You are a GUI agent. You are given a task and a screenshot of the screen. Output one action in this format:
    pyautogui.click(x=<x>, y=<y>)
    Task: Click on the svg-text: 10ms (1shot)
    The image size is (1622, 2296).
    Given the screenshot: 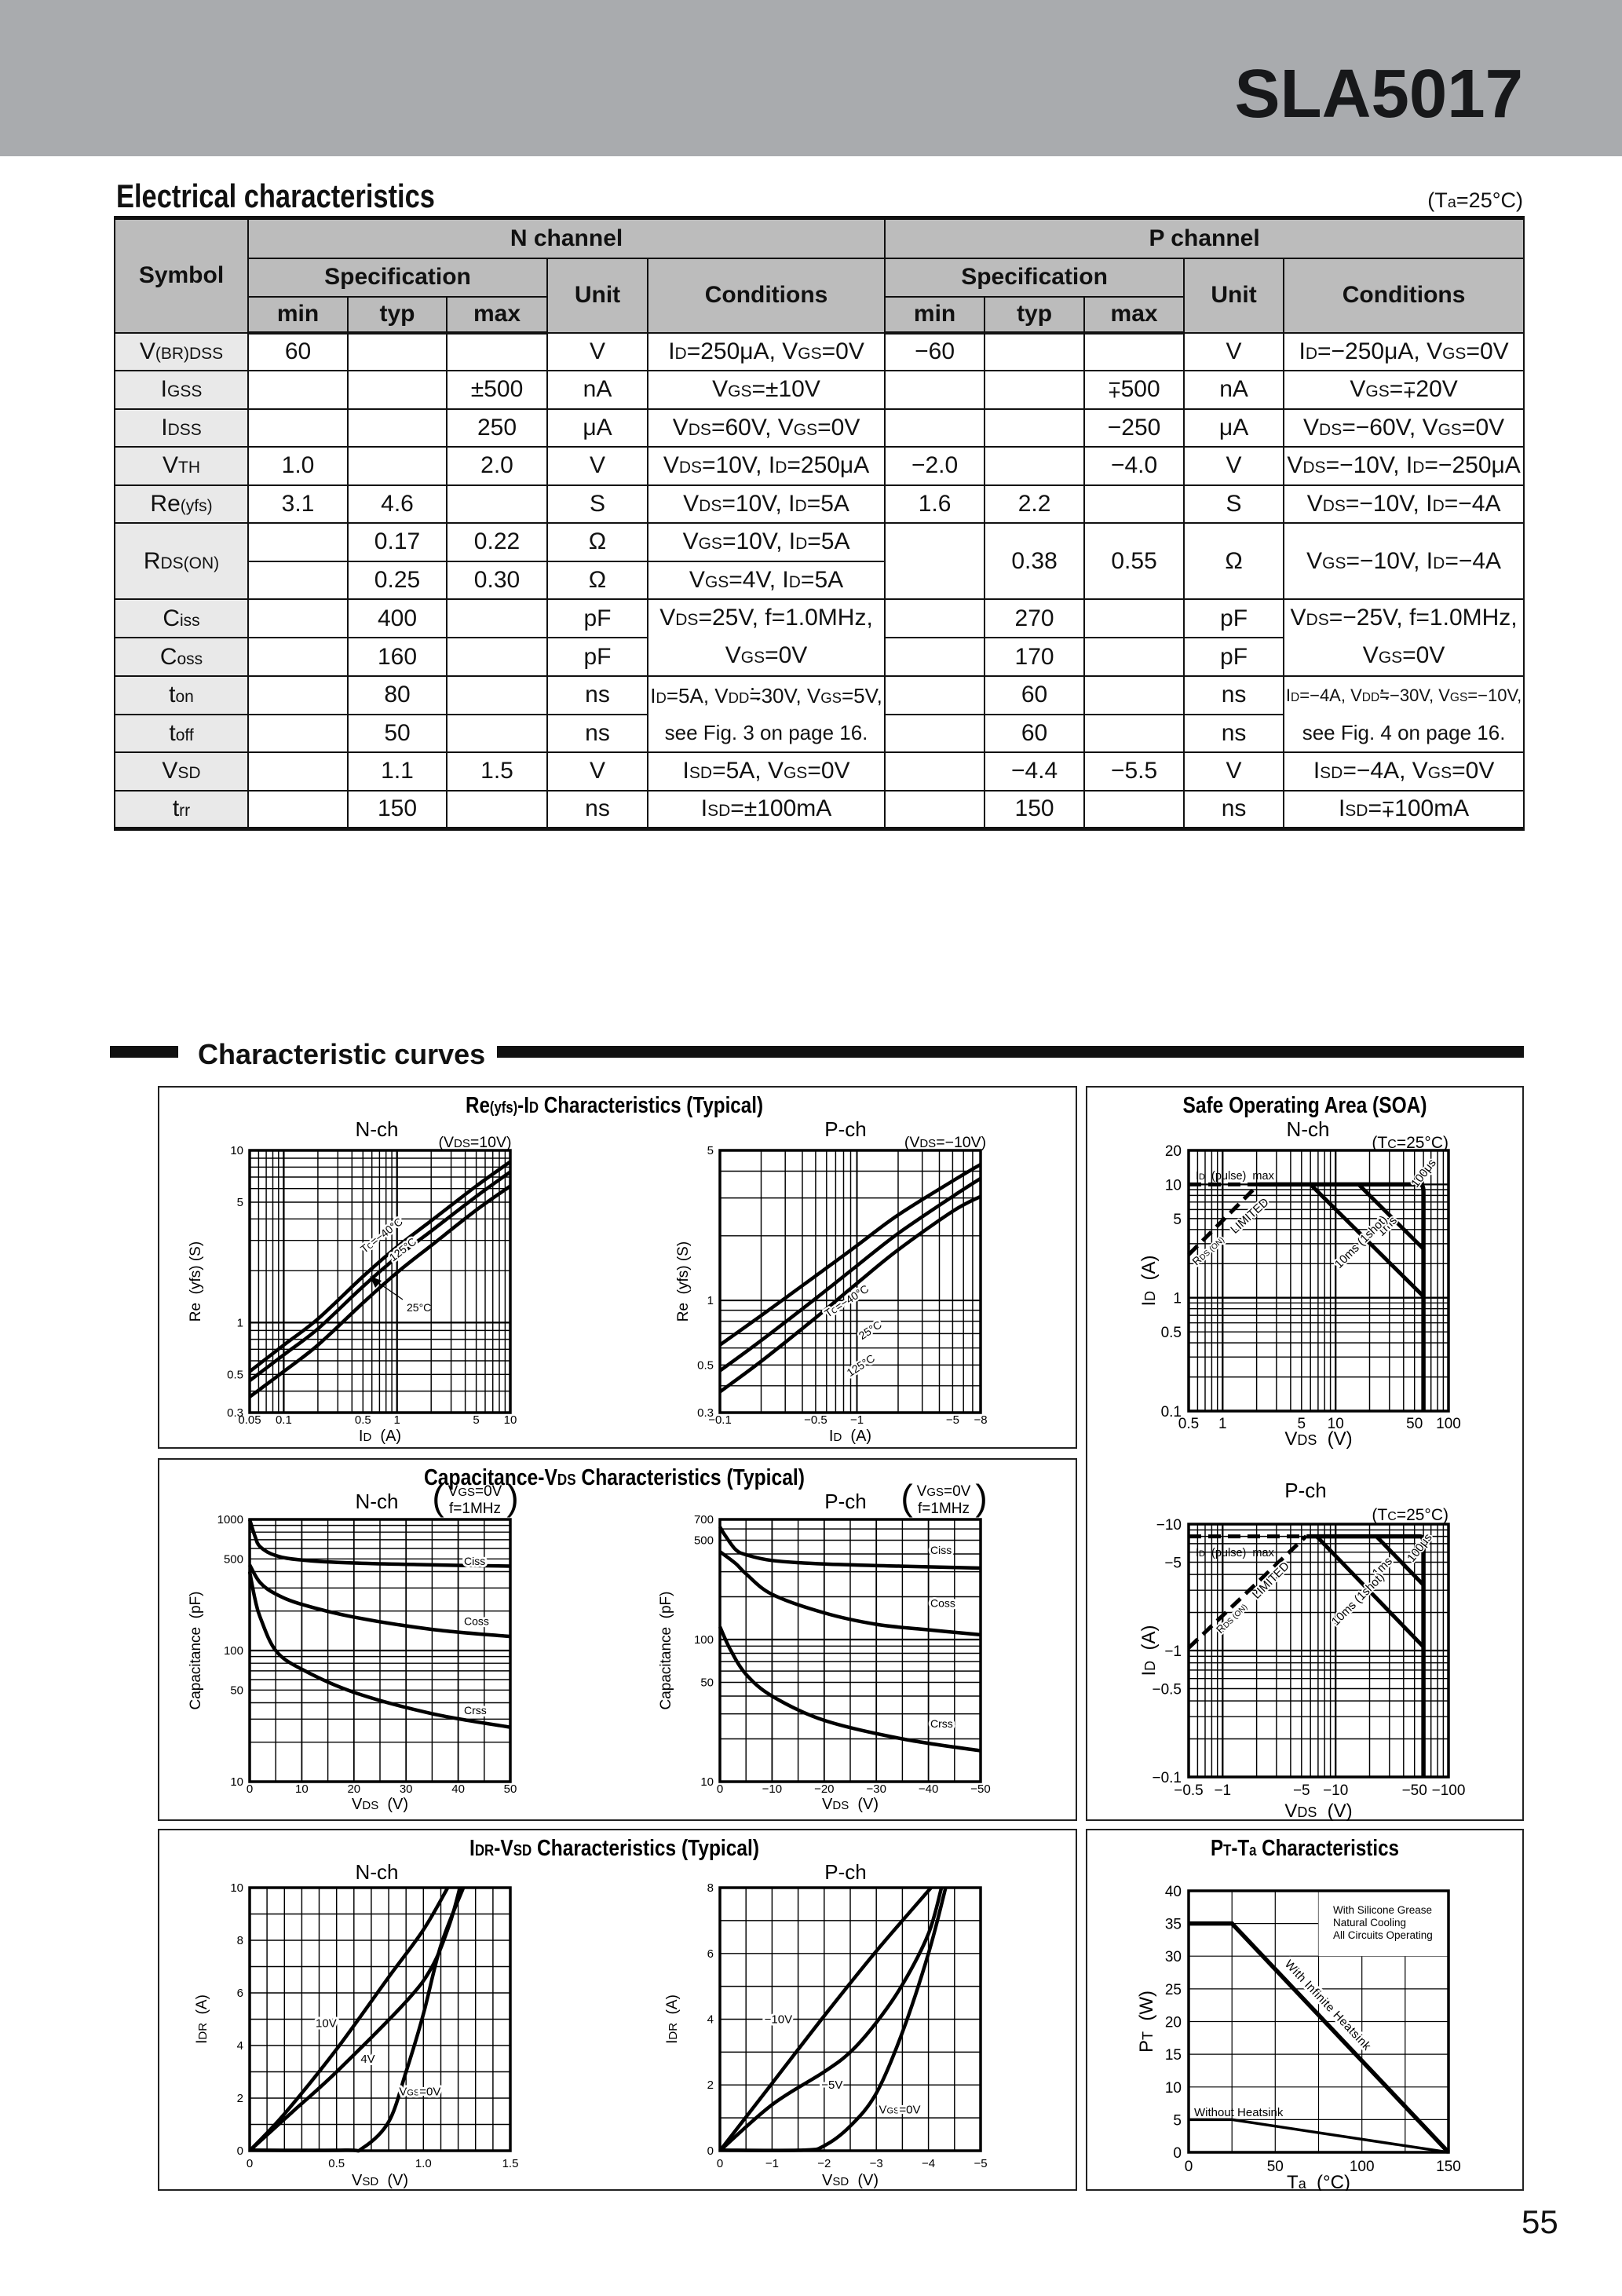 What is the action you would take?
    pyautogui.click(x=1361, y=1242)
    